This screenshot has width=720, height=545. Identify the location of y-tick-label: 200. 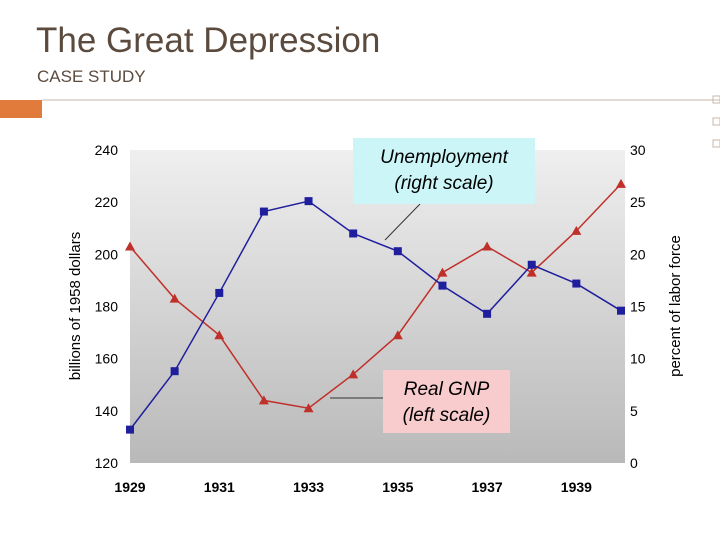
(107, 254).